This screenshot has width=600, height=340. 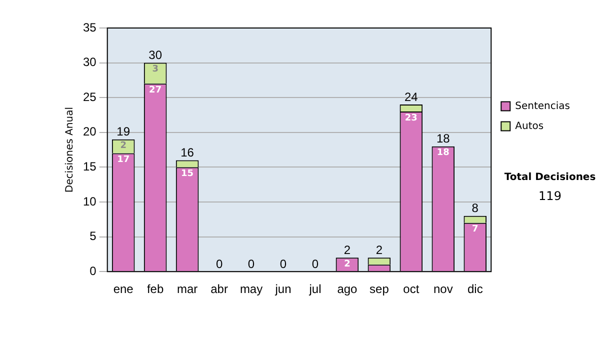 I want to click on y-axis-title: Decisiones Anual, so click(x=70, y=150).